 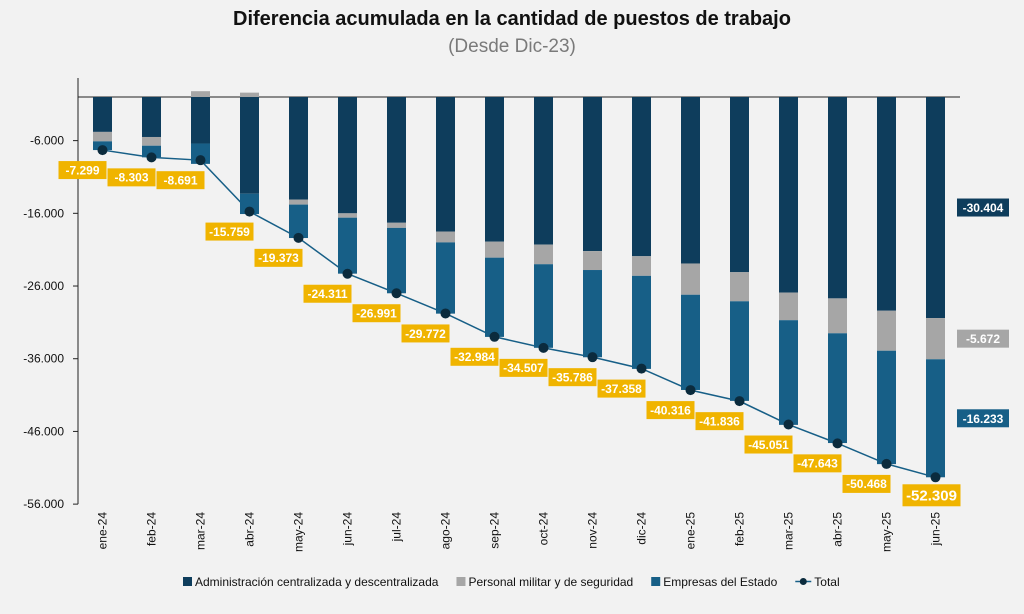 I want to click on x-tick-label: oct-24, so click(x=544, y=529).